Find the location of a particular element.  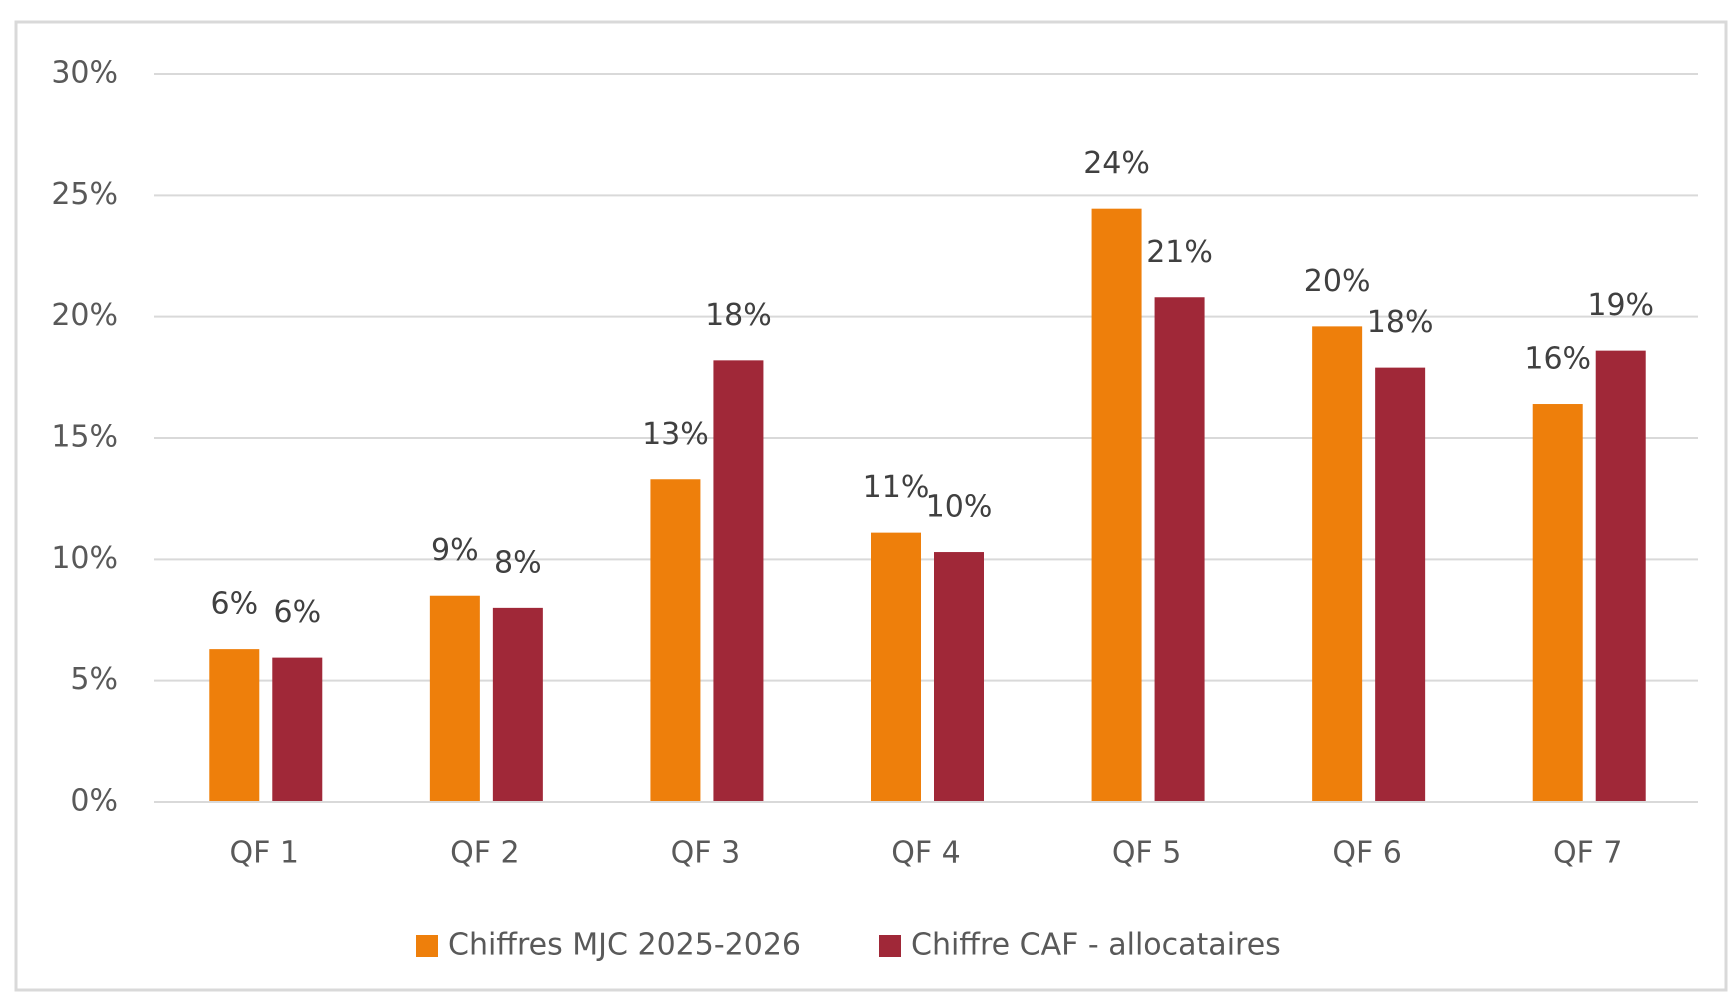

legend-label: Chiffre CAF - allocataires is located at coordinates (1096, 945).